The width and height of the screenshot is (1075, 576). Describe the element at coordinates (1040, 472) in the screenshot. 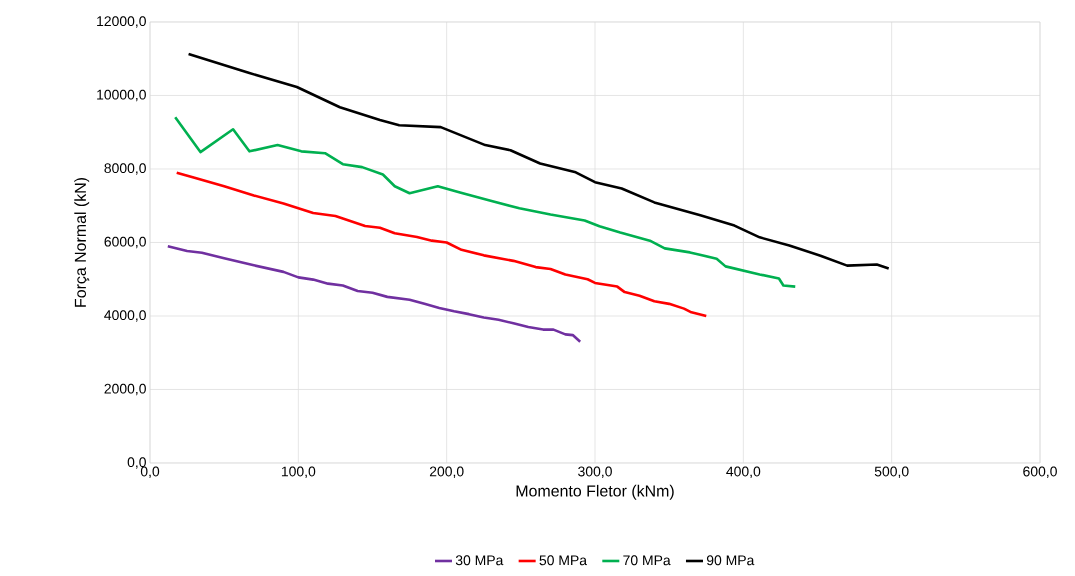

I see `x-tick-label: 600,0` at that location.